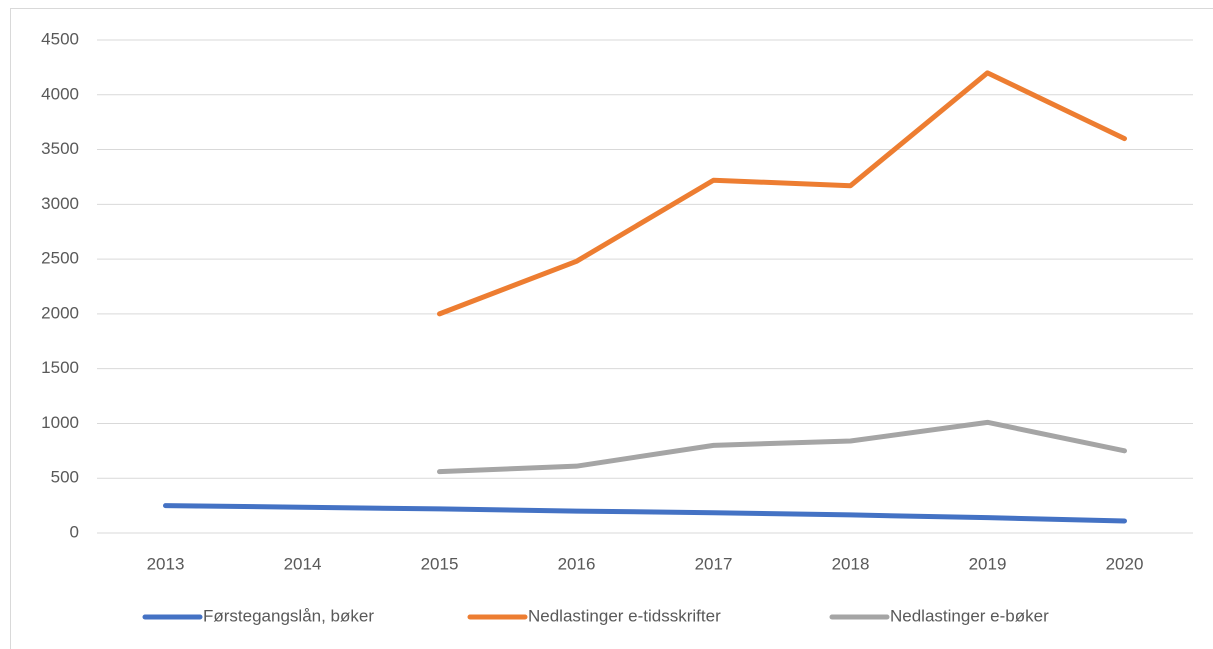  I want to click on x-tick-label: 2016, so click(577, 563).